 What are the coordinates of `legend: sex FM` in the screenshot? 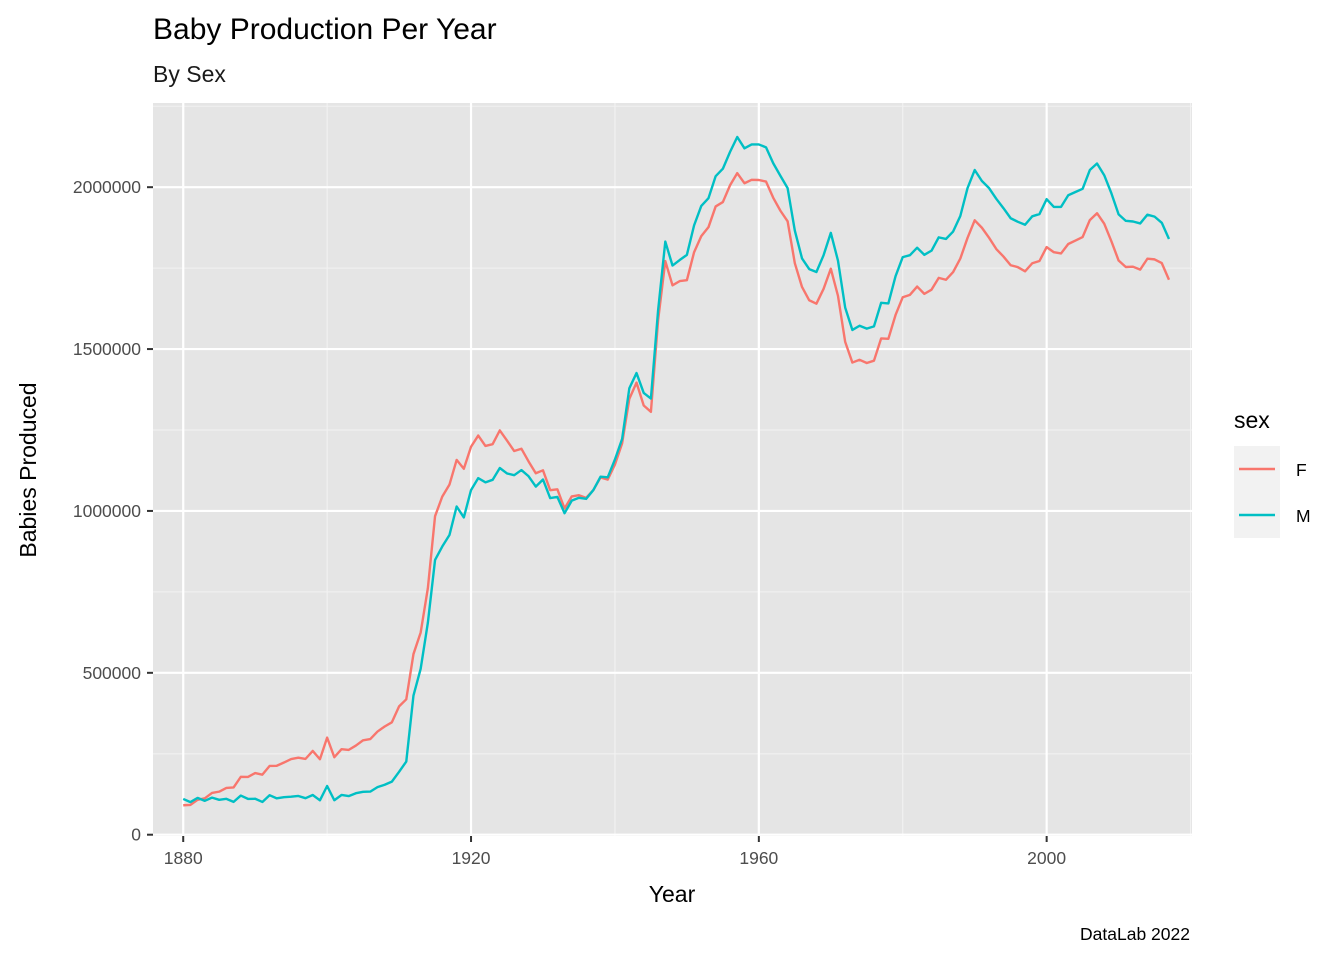 It's located at (1272, 472).